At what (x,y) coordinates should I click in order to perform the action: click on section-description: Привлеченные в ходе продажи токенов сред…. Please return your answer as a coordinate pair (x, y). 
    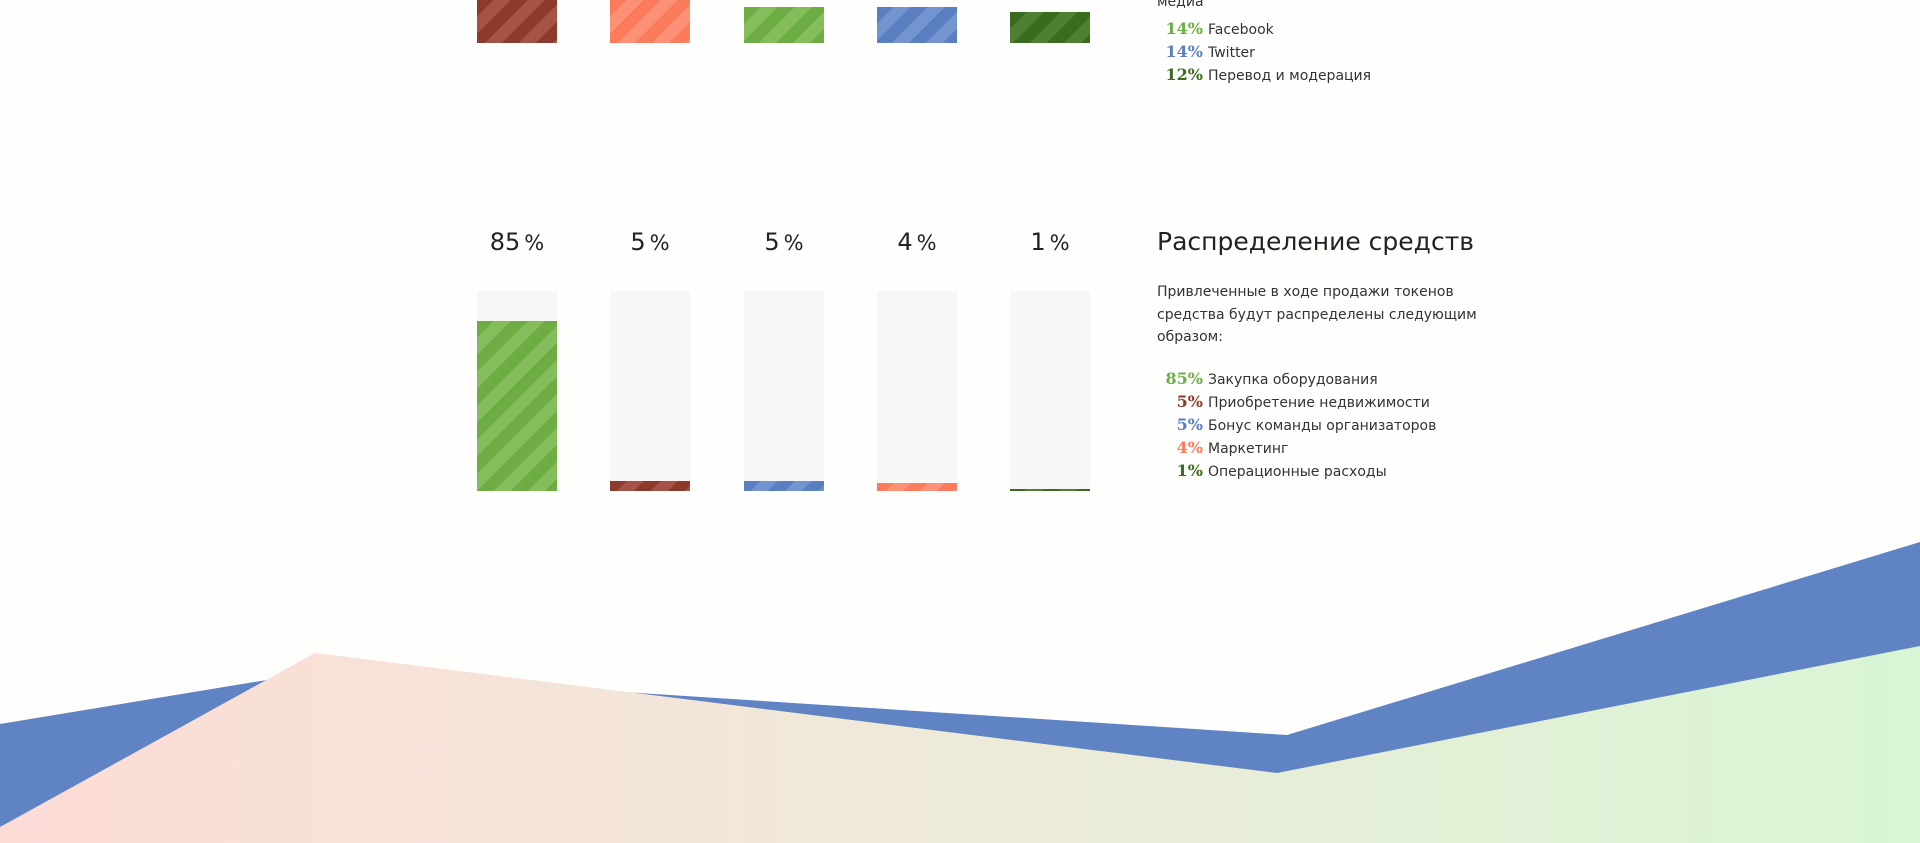
    Looking at the image, I should click on (1317, 314).